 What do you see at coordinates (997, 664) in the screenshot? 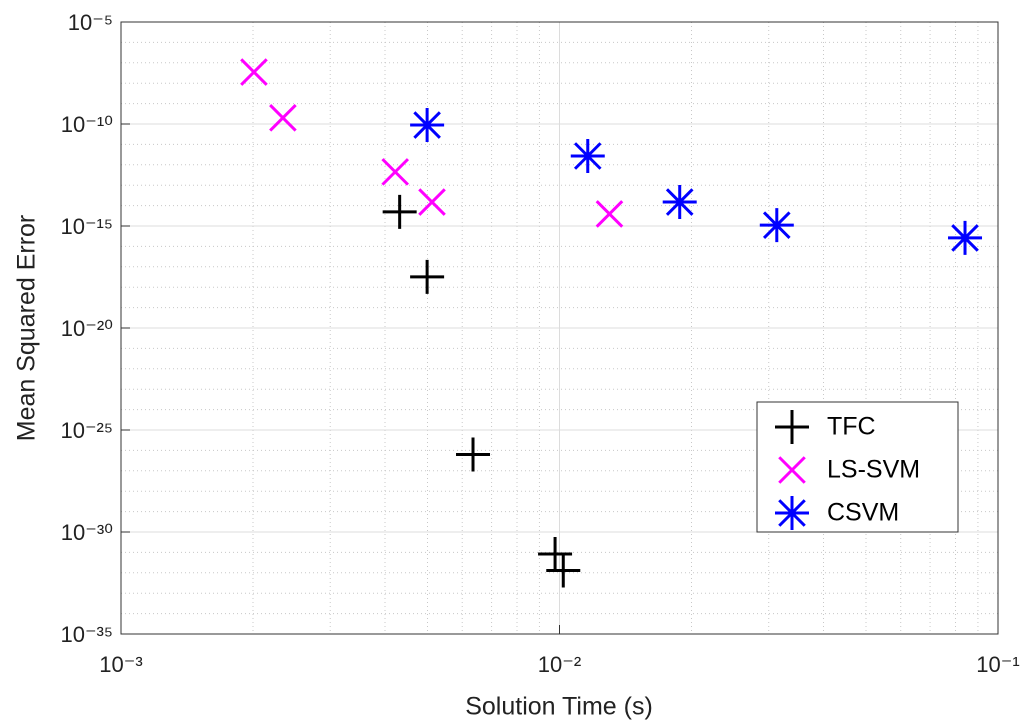
I see `x-tick-label: 10⁻¹` at bounding box center [997, 664].